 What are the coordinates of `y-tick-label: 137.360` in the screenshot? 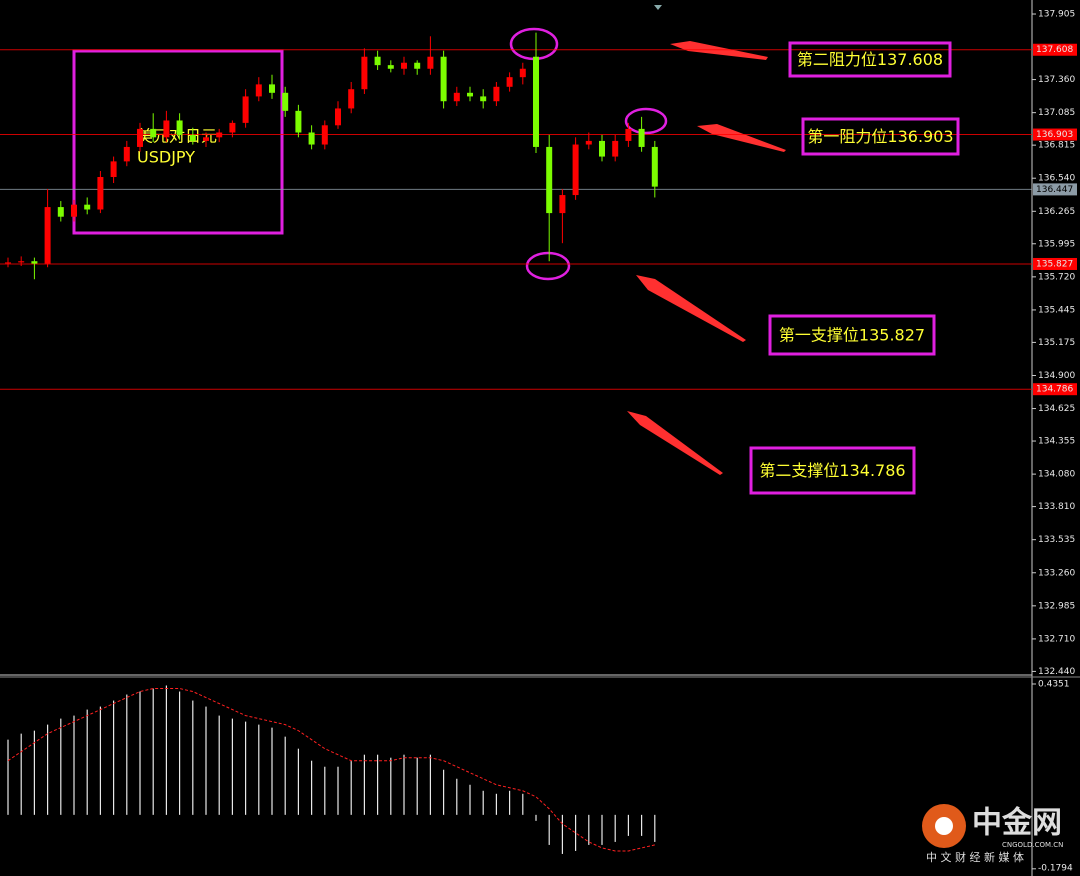 It's located at (1056, 80).